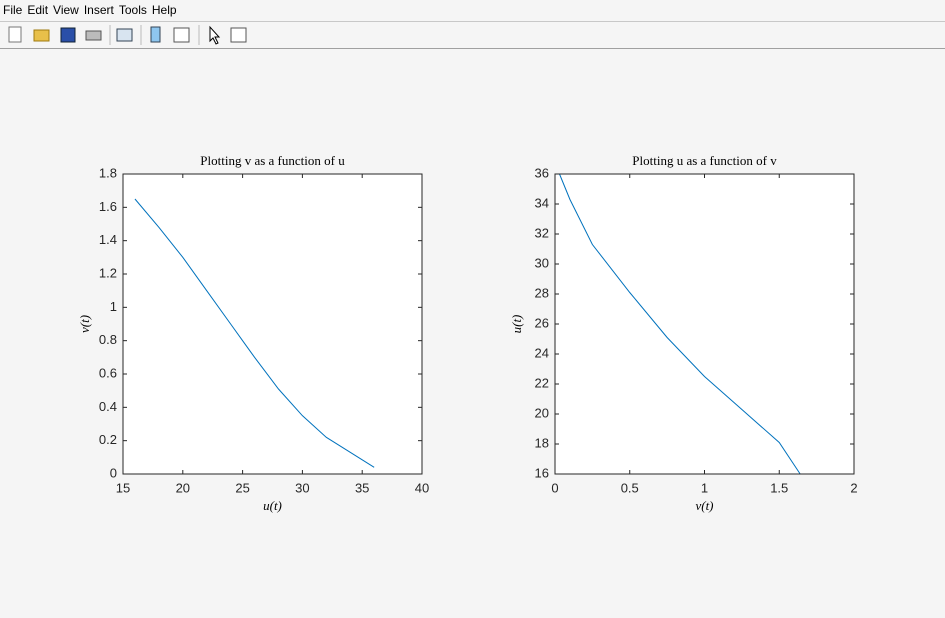 The width and height of the screenshot is (945, 618). What do you see at coordinates (108, 172) in the screenshot?
I see `y-tick-label: 1.8` at bounding box center [108, 172].